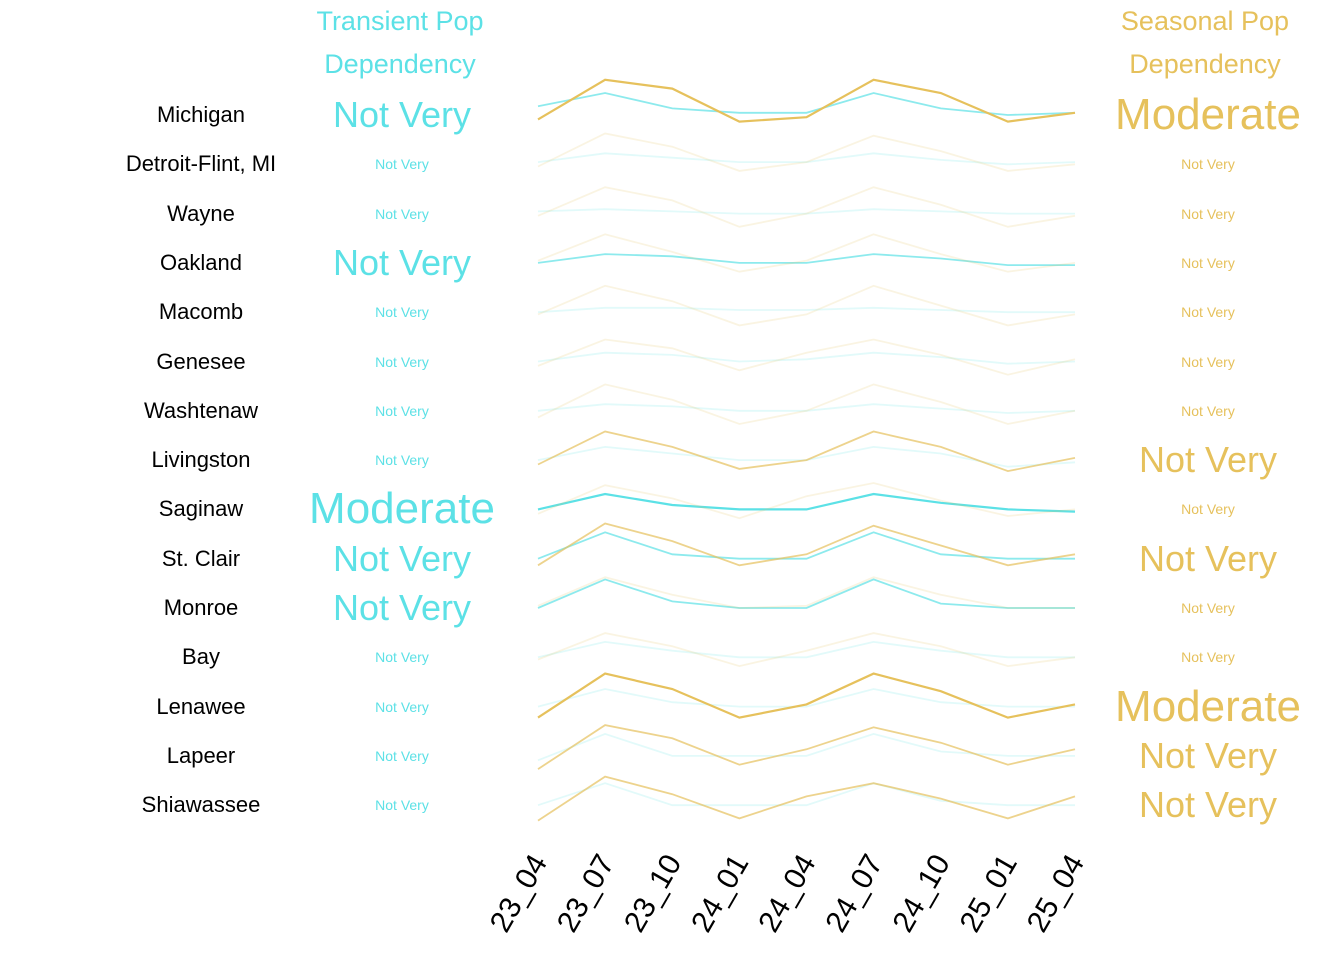 The width and height of the screenshot is (1344, 960). I want to click on row-label: Livingston, so click(201, 460).